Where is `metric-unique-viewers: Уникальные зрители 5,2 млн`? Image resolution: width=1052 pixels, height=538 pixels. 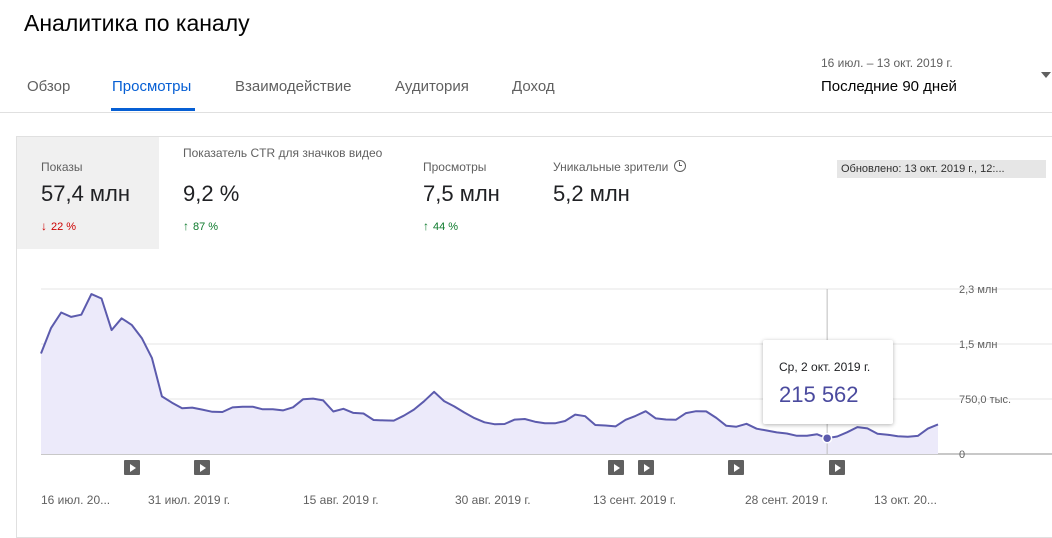 metric-unique-viewers: Уникальные зрители 5,2 млн is located at coordinates (629, 193).